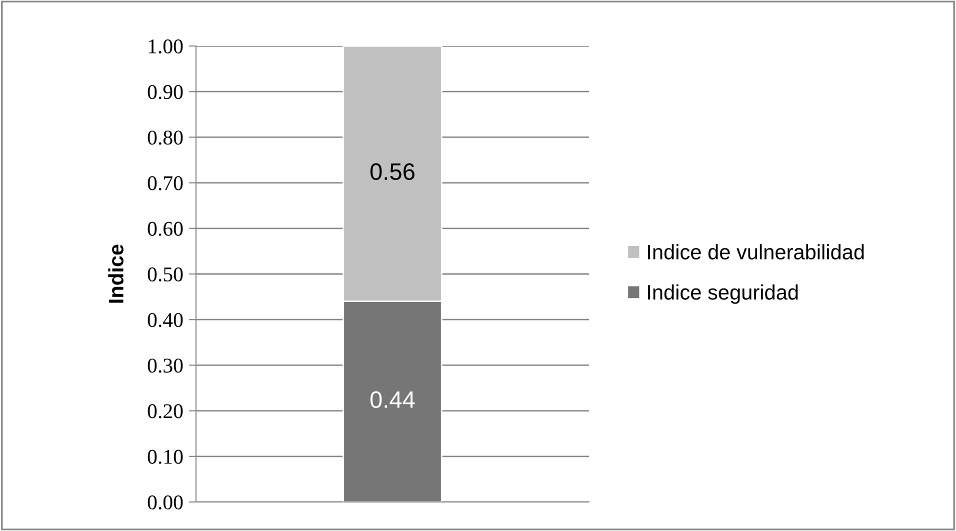  What do you see at coordinates (165, 229) in the screenshot?
I see `y-tick-label: 0.60` at bounding box center [165, 229].